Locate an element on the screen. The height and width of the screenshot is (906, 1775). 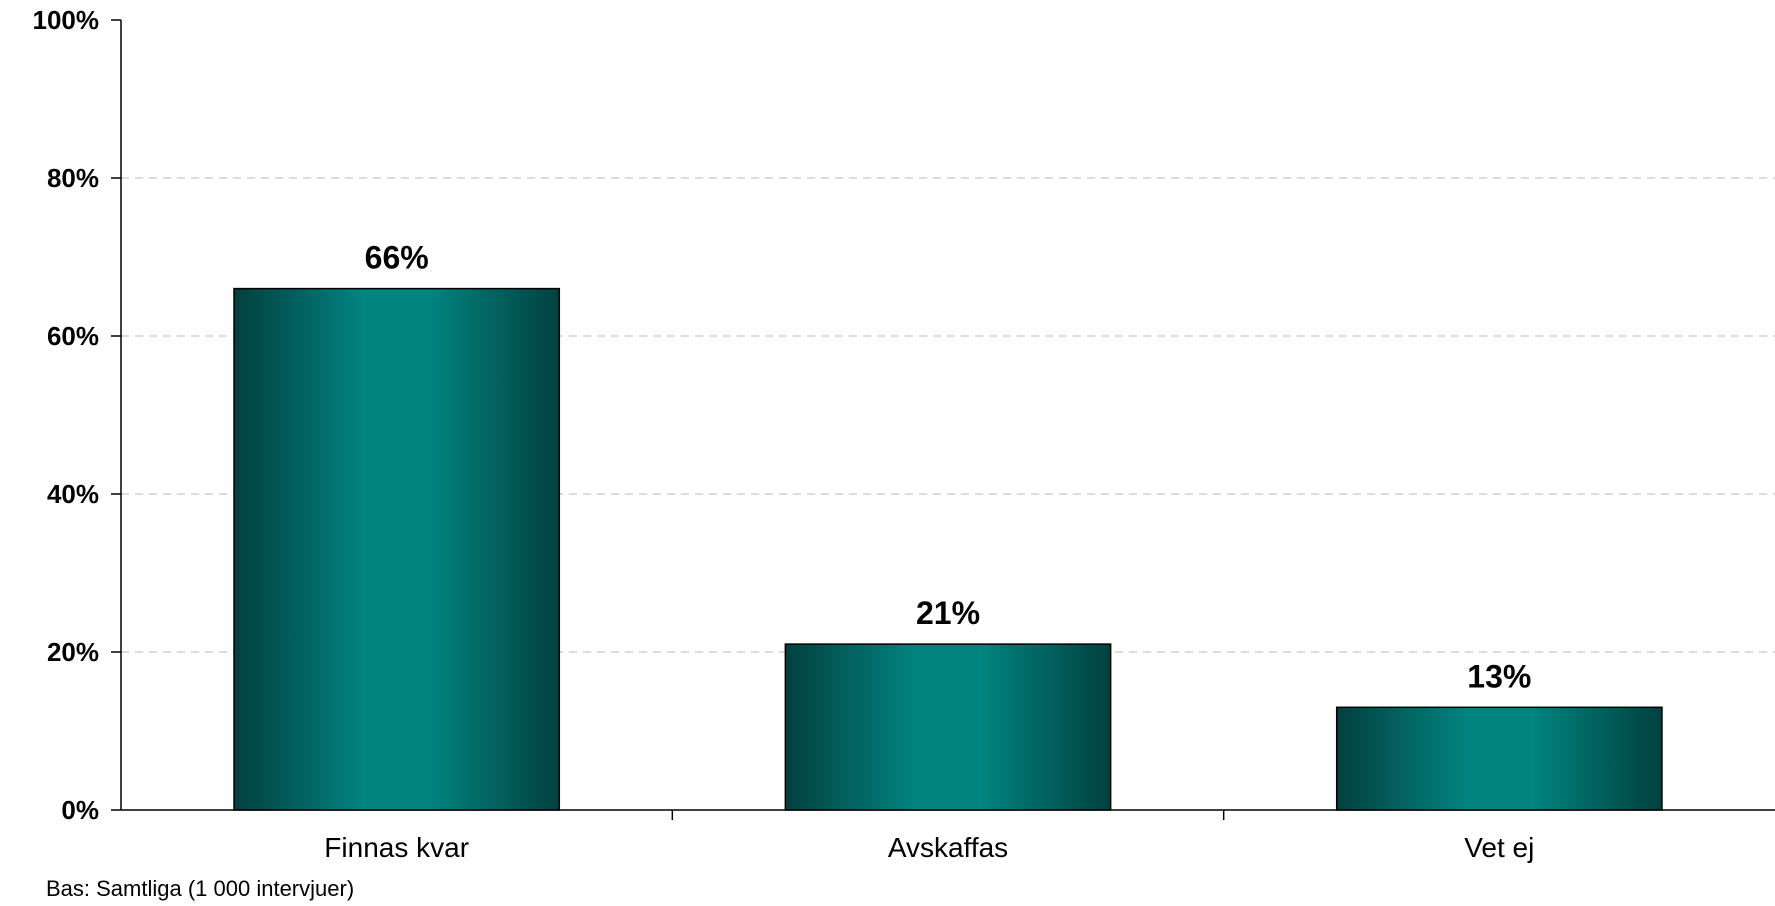
y-tick-label: 40% is located at coordinates (73, 494).